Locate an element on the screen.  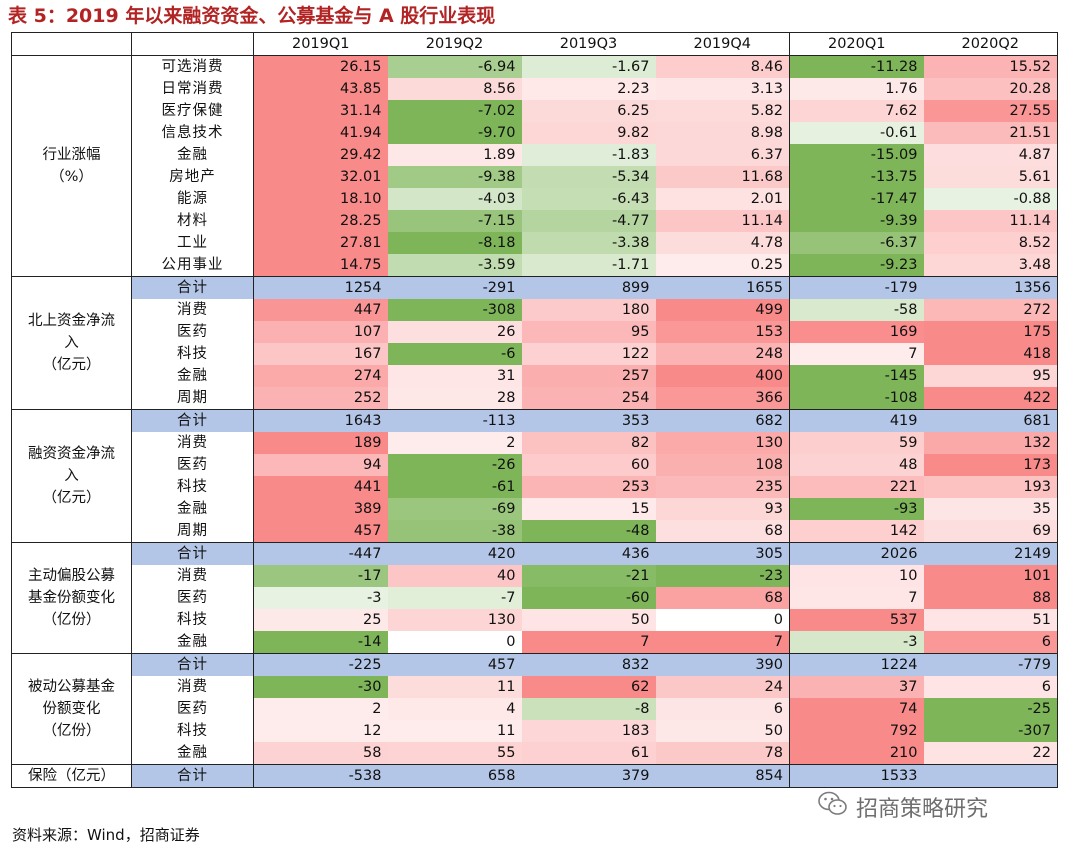
value-cell: 400 is located at coordinates (722, 376).